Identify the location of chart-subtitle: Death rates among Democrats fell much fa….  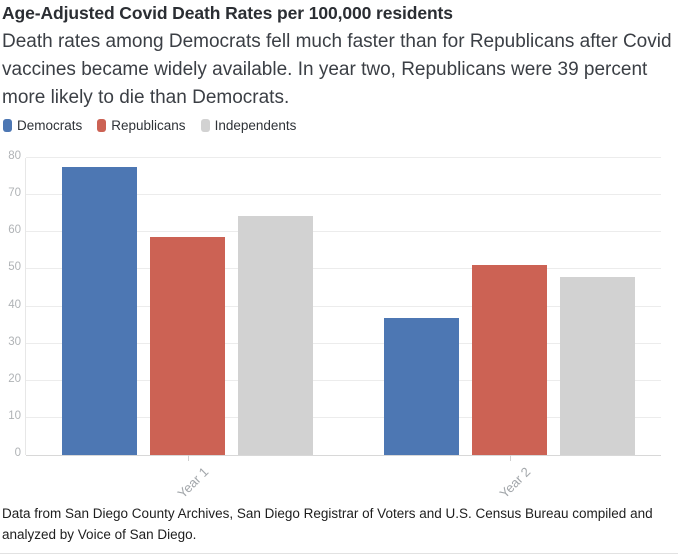
(337, 69).